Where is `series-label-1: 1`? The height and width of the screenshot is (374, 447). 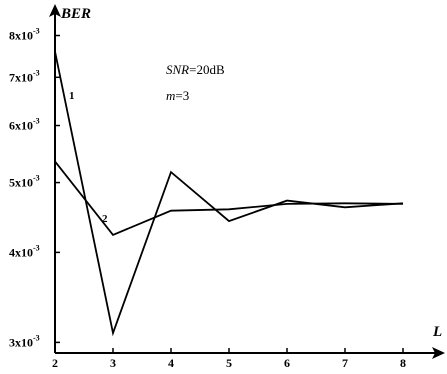
series-label-1: 1 is located at coordinates (72, 96).